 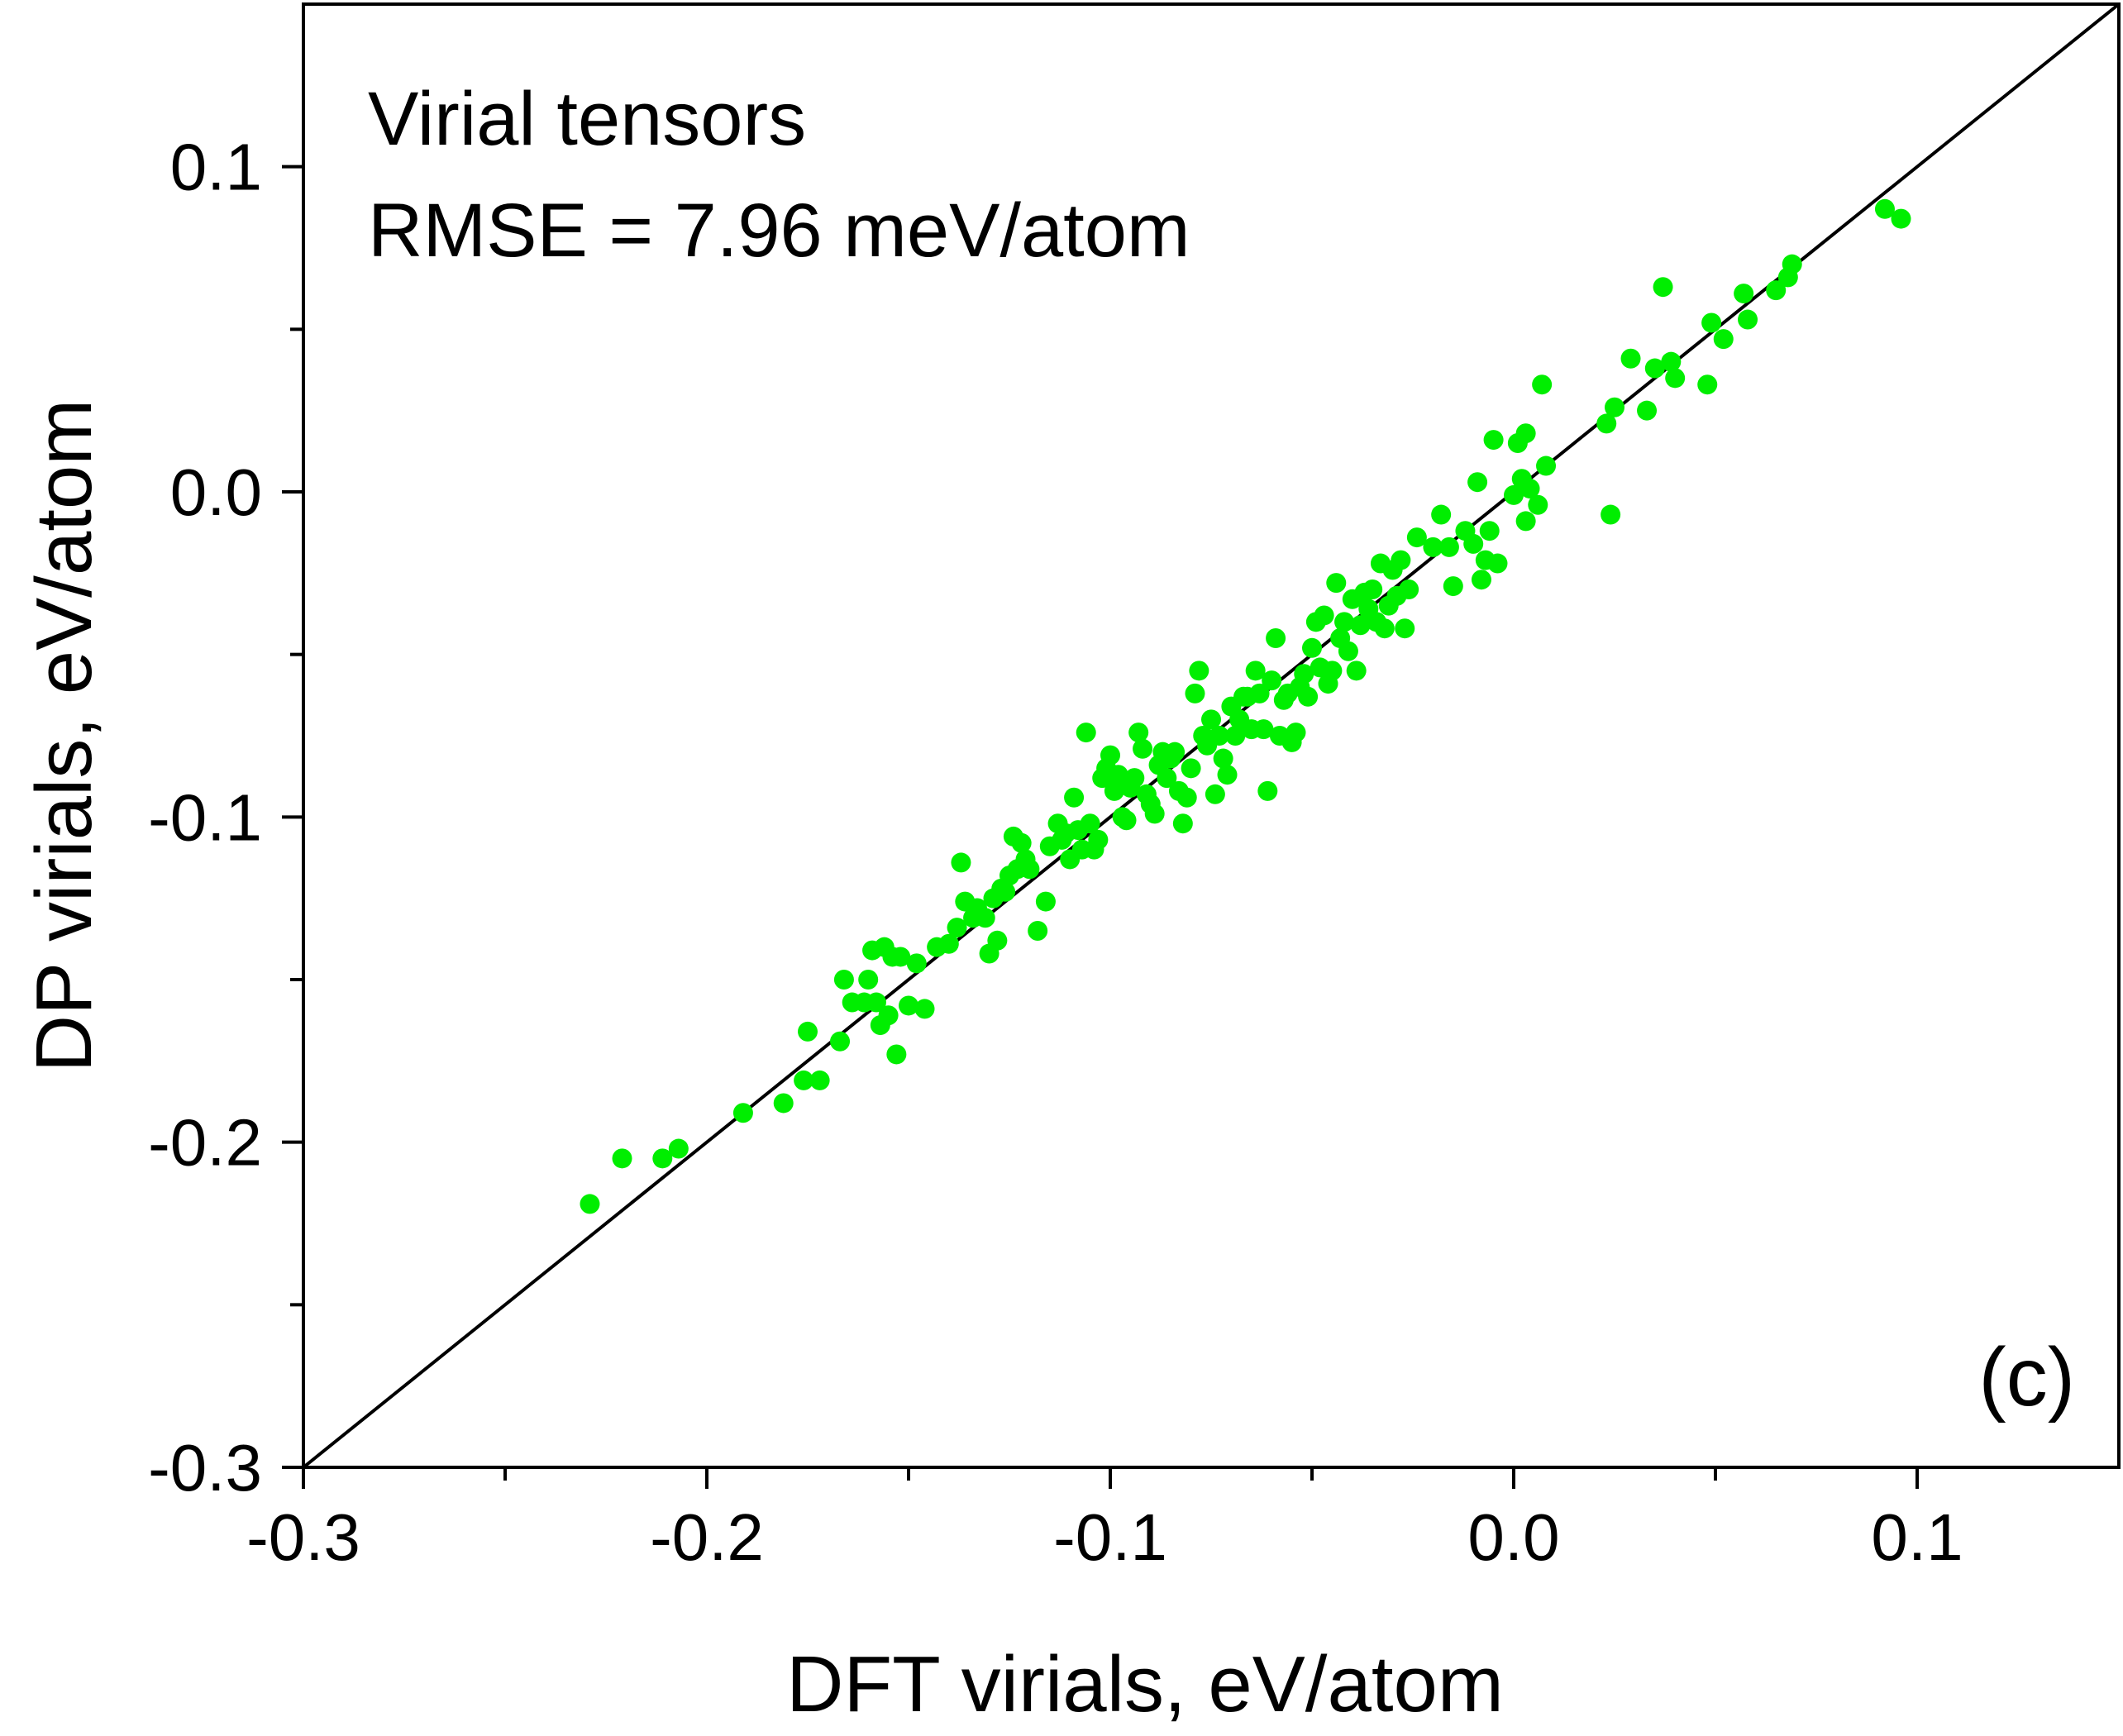 I want to click on x-tick-label: 0.1, so click(x=1917, y=1537).